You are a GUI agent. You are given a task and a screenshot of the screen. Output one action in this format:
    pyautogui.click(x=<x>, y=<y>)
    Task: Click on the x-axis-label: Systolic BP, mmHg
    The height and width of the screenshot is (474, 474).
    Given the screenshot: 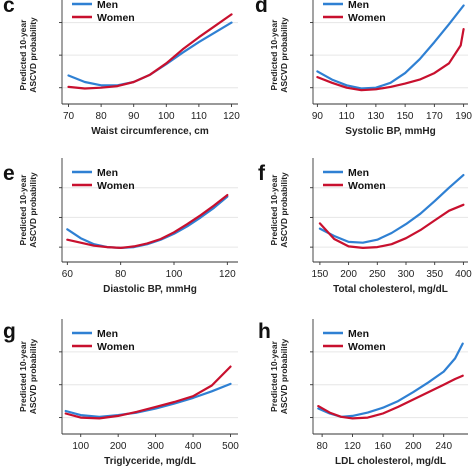 What is the action you would take?
    pyautogui.click(x=390, y=131)
    